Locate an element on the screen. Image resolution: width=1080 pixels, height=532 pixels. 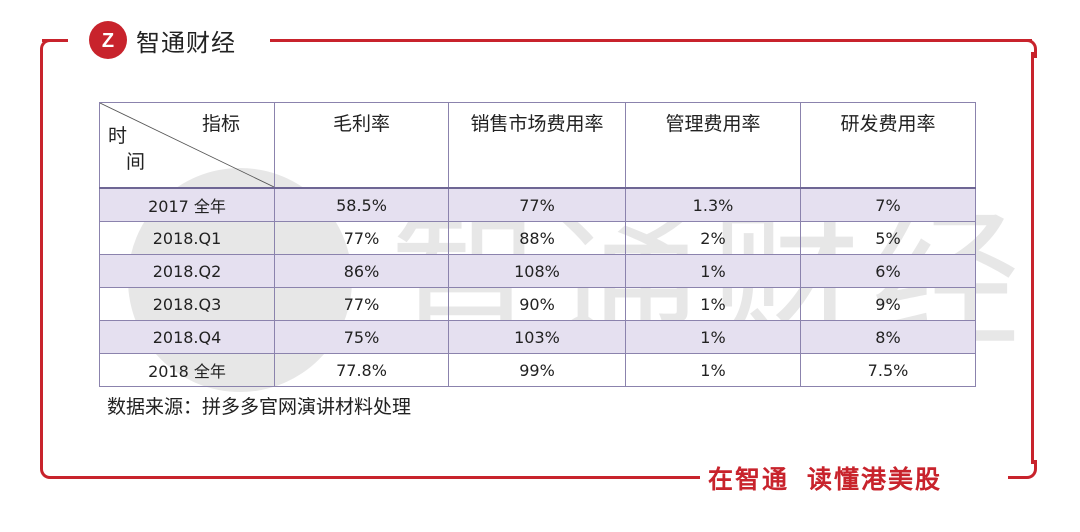
value-cell: 5% is located at coordinates (888, 238).